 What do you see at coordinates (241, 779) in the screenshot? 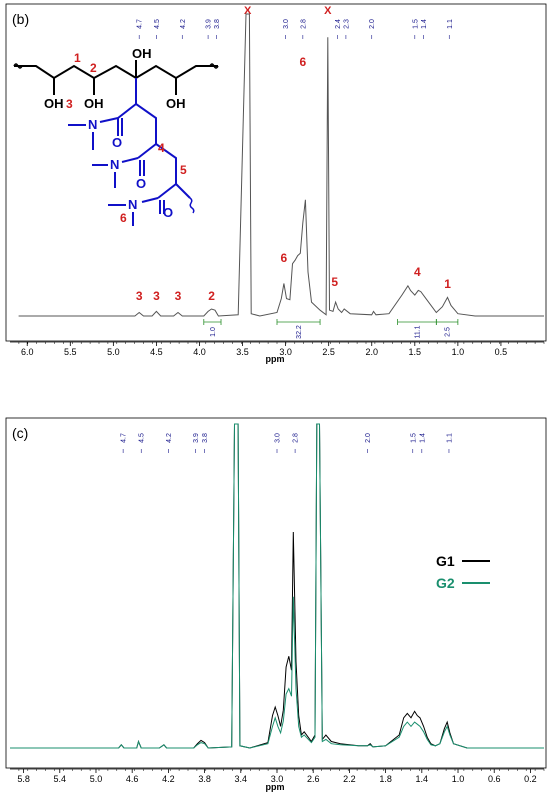
I see `x-tick-label: 3.4` at bounding box center [241, 779].